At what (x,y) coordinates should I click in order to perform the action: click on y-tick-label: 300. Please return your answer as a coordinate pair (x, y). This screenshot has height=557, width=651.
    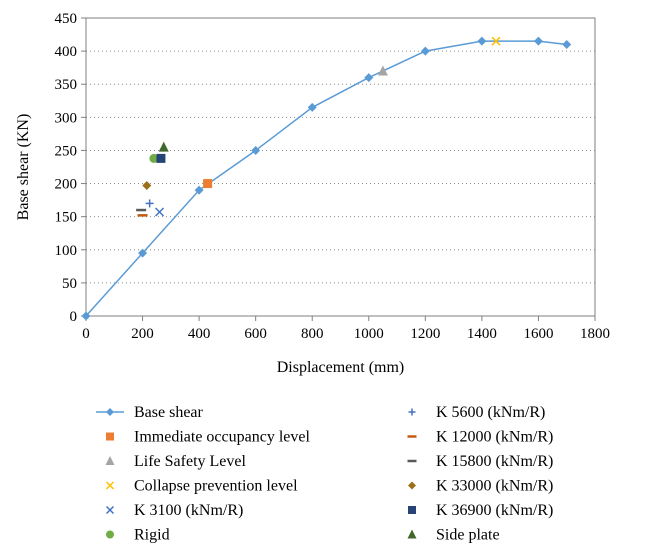
    Looking at the image, I should click on (66, 118).